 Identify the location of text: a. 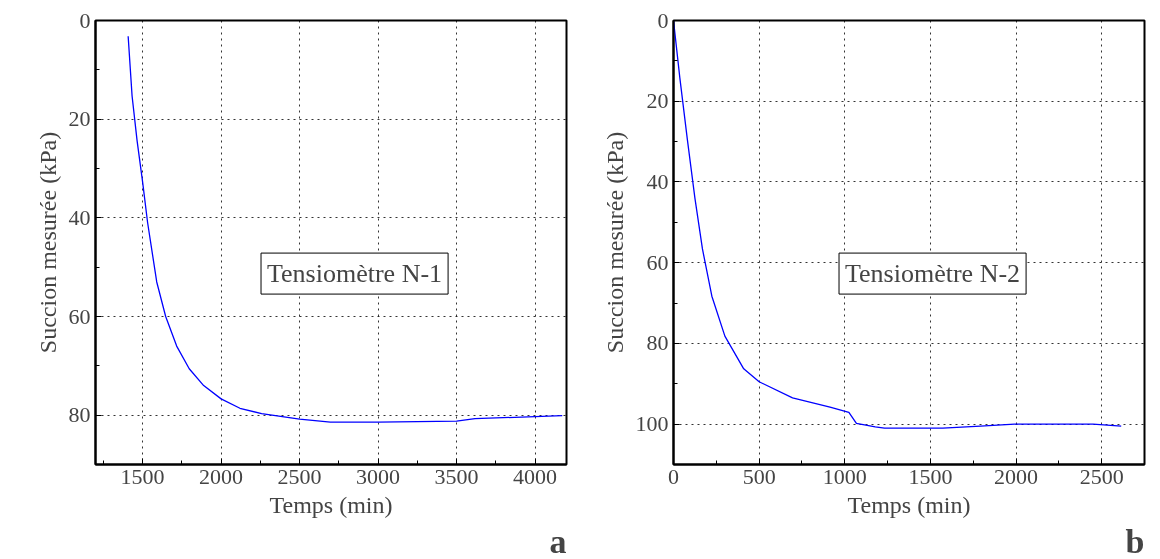
(558, 540).